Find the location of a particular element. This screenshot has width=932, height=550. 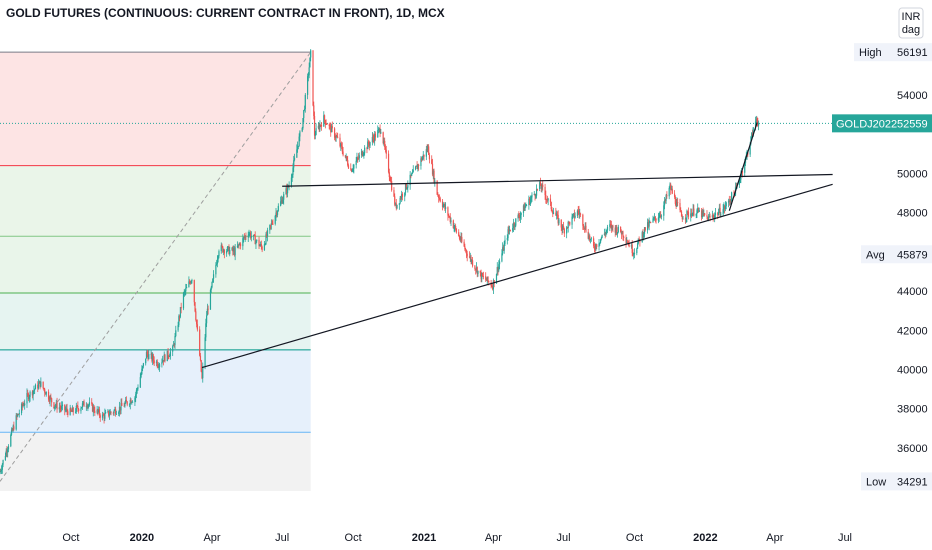

price-tick-label: 38000 is located at coordinates (912, 410).